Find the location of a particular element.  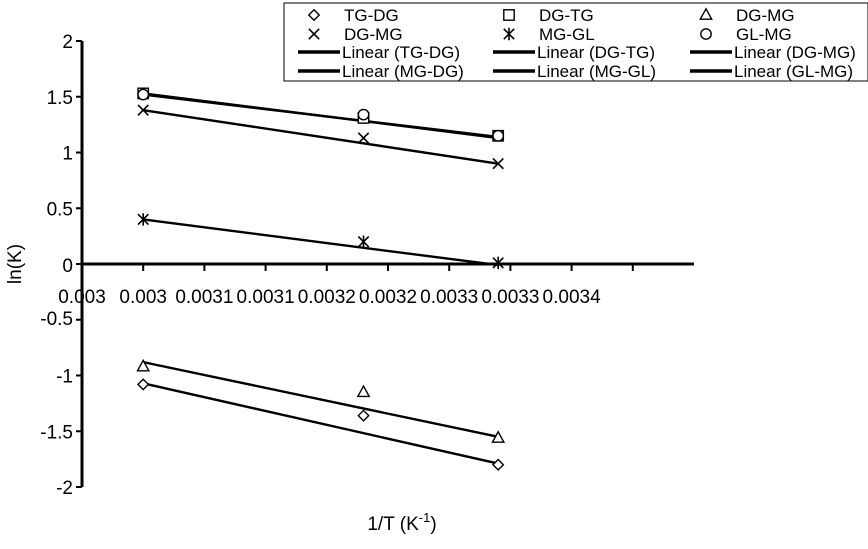

legend-trendline-label: Linear (MG-GL) is located at coordinates (596, 71).